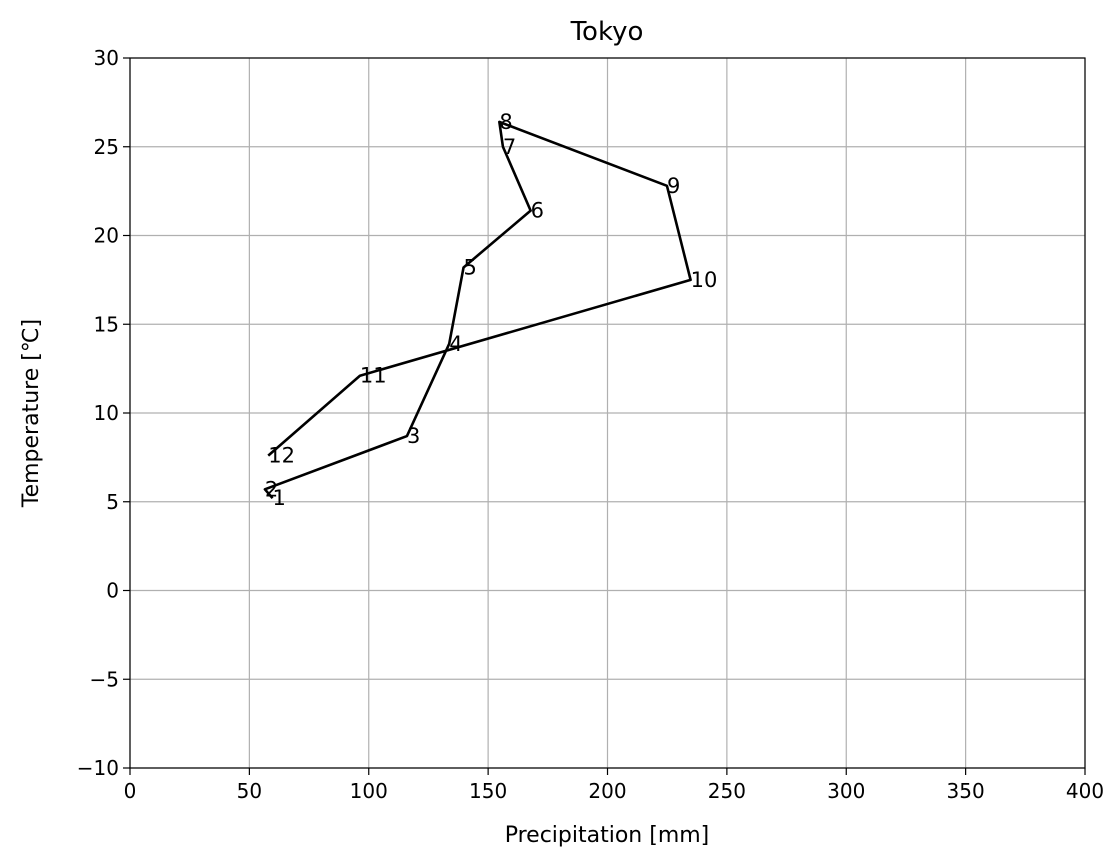 This screenshot has height=852, width=1115. I want to click on point-label-month-1: 1, so click(279, 498).